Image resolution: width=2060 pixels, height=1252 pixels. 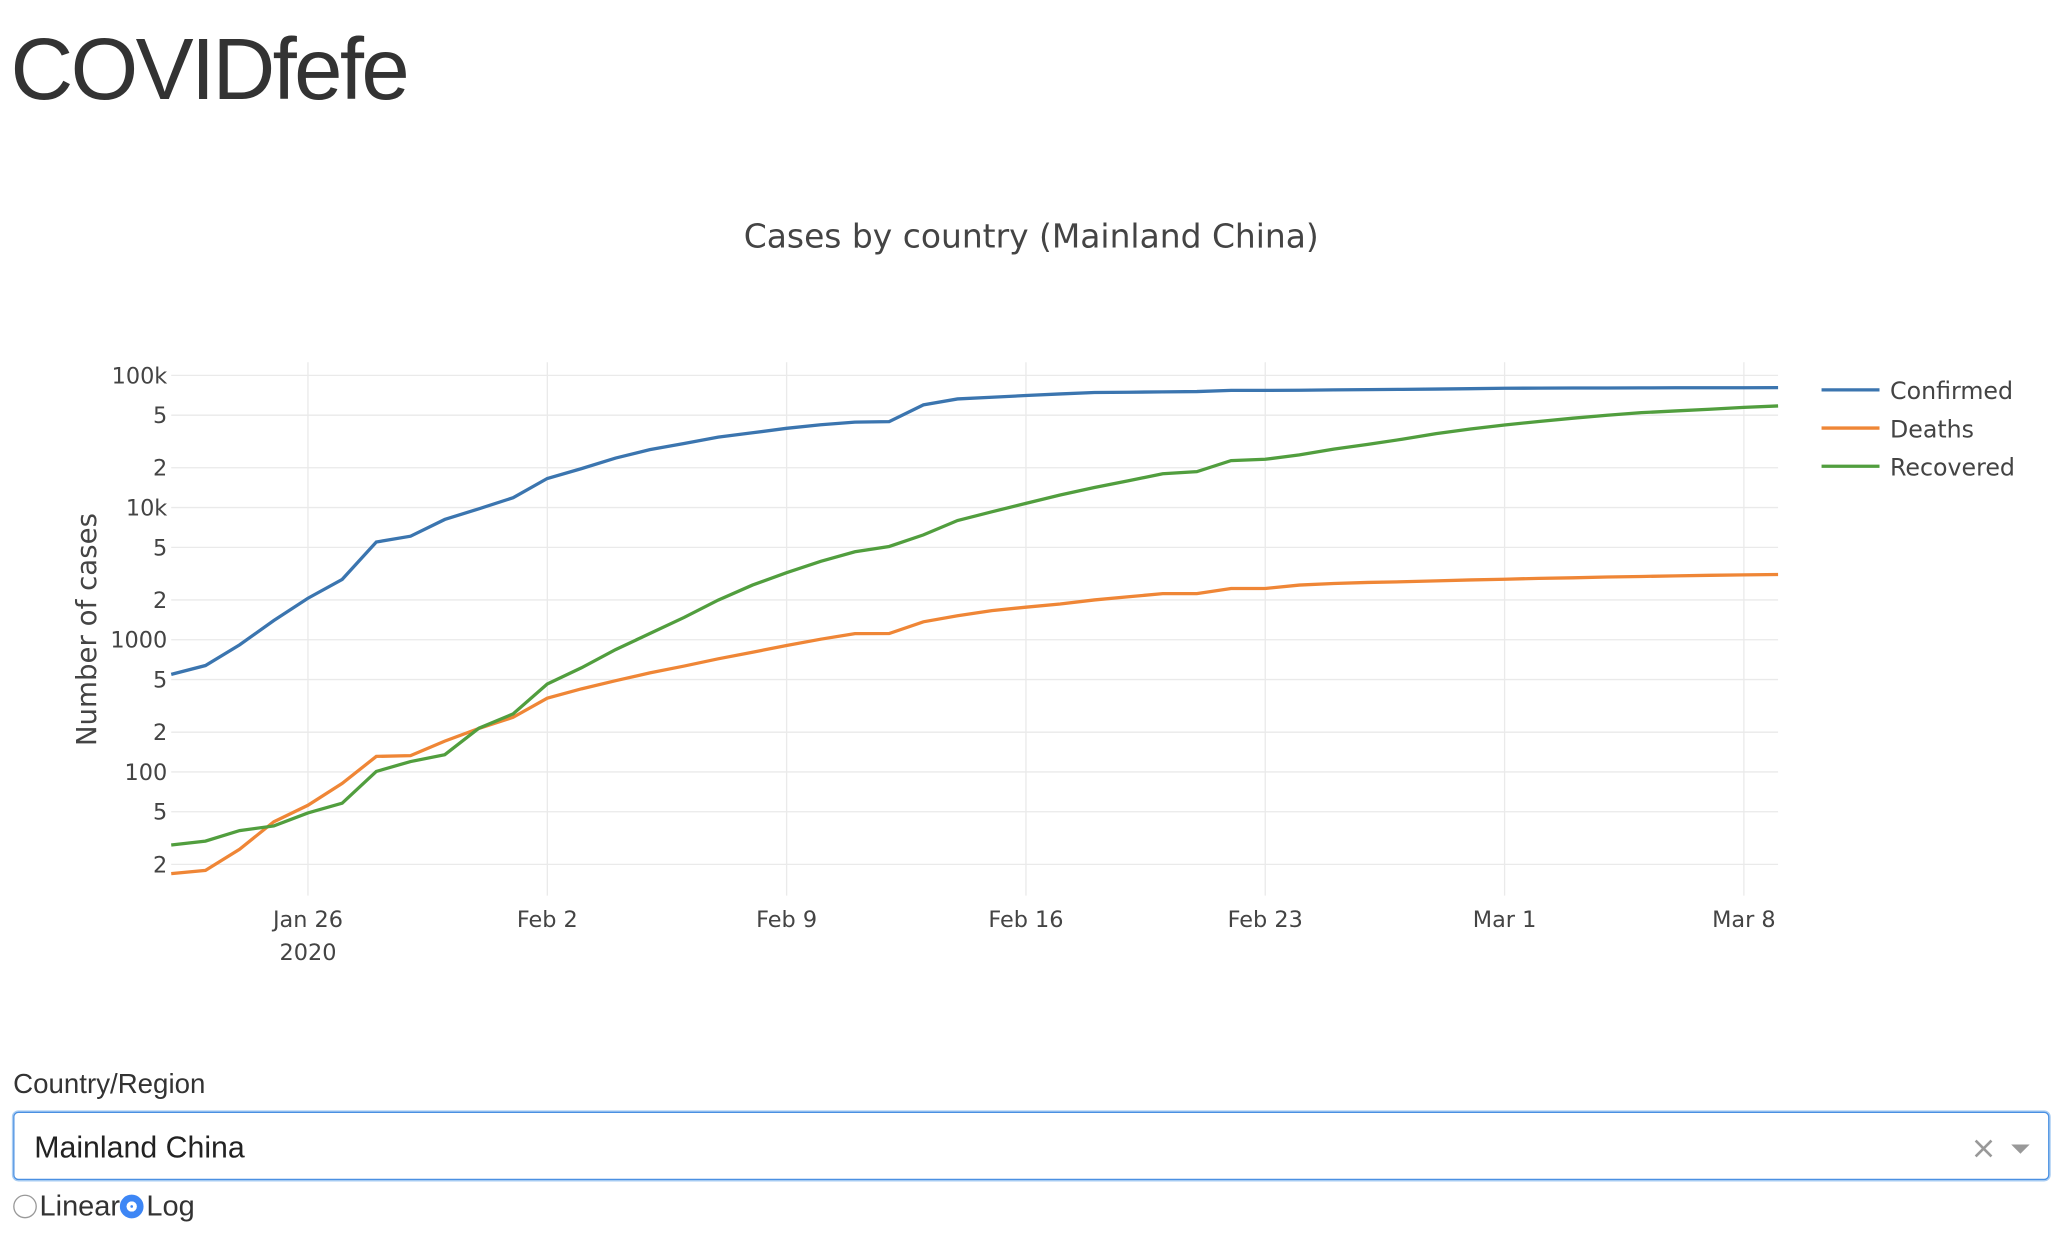 I want to click on x-tick-label: Mar 1, so click(x=1505, y=920).